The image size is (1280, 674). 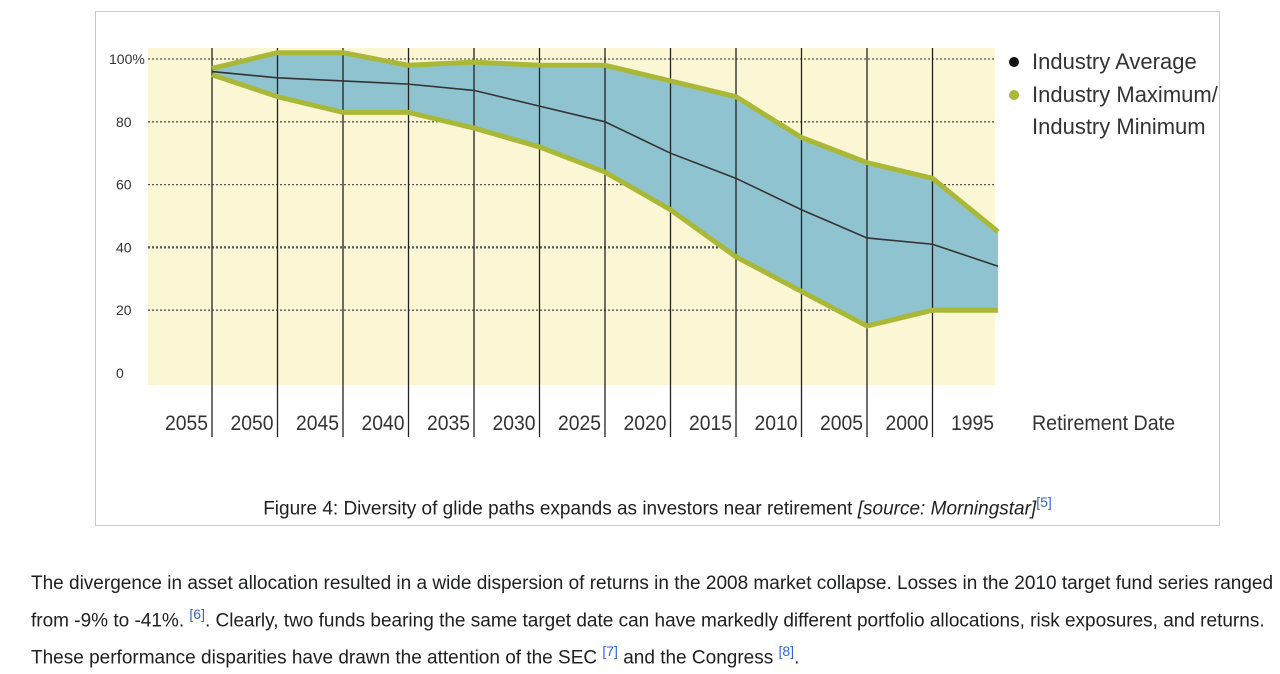 I want to click on x-tick-2040: 2040, so click(x=383, y=423).